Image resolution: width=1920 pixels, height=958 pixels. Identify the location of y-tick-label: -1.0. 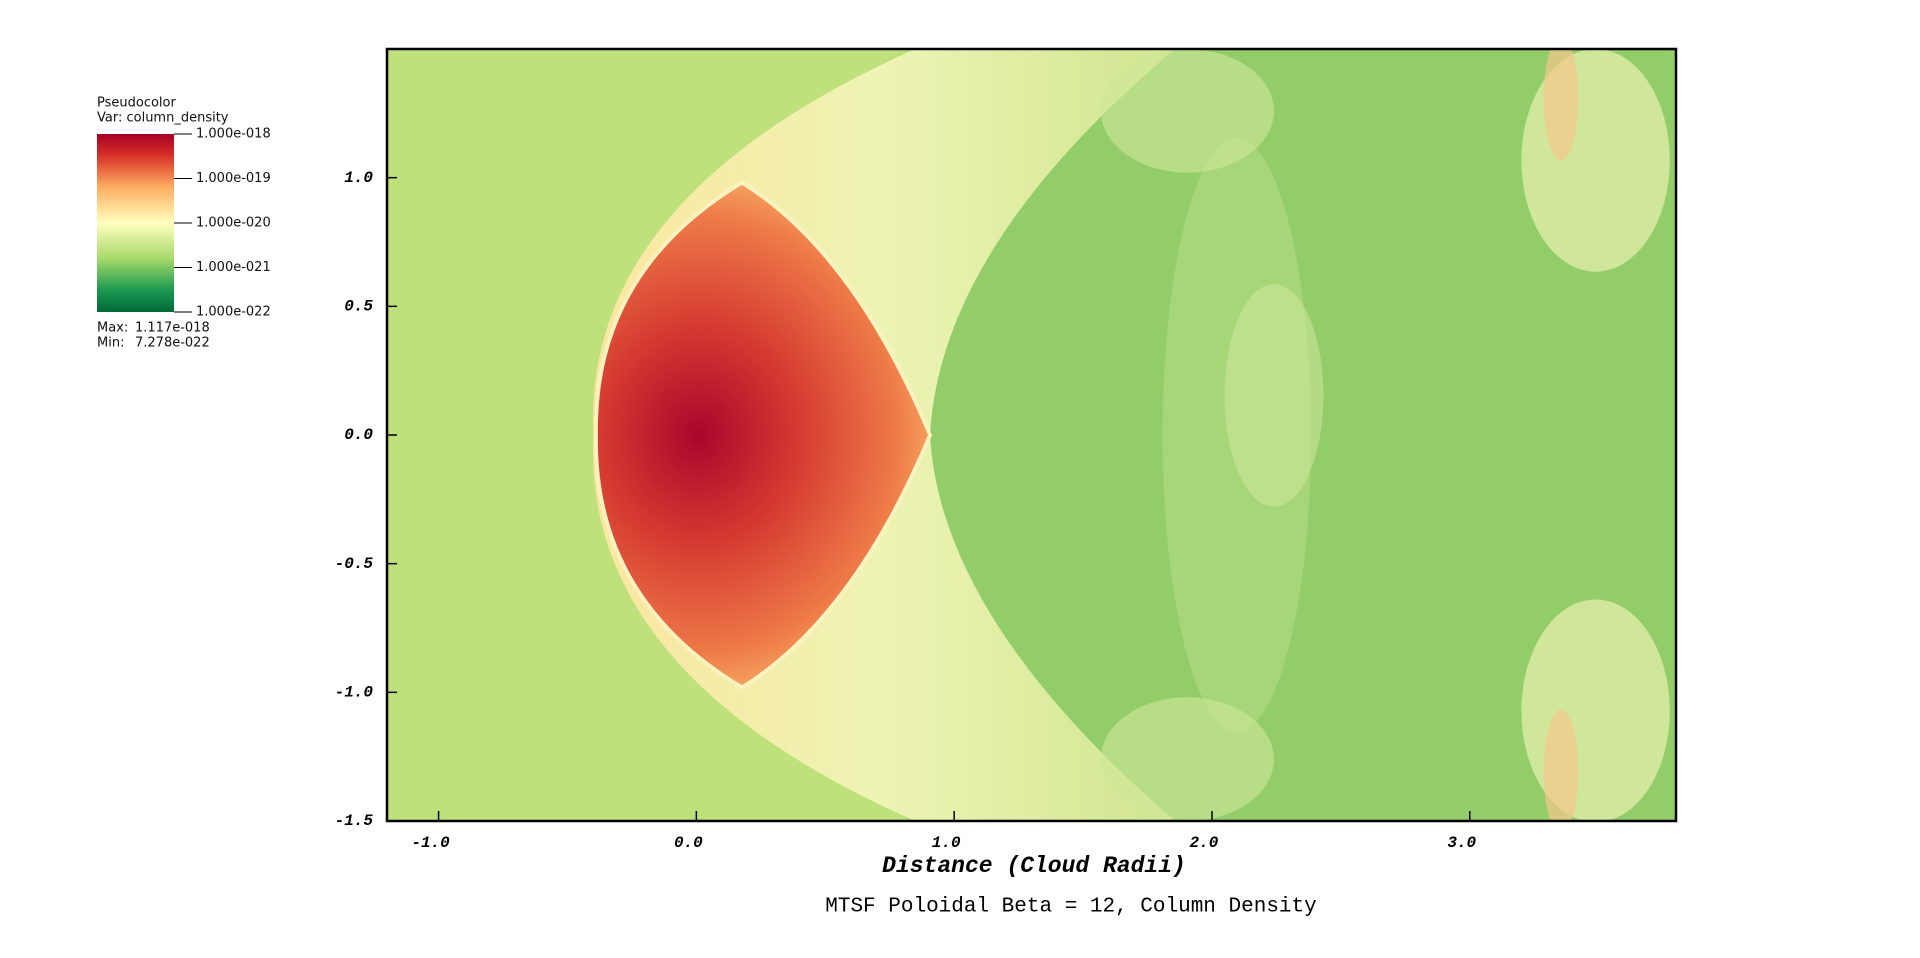
(354, 693).